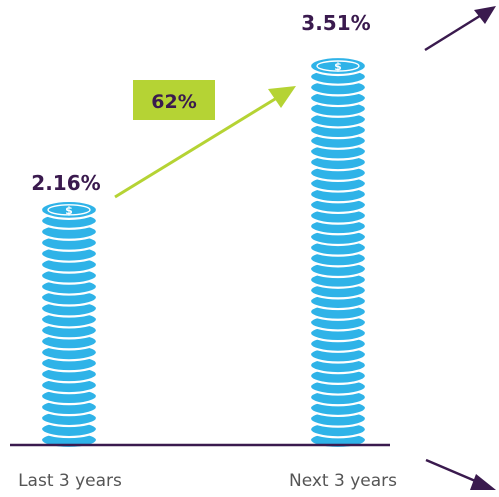 The image size is (499, 497). I want to click on category-label-next-3-years: Next 3 years, so click(343, 481).